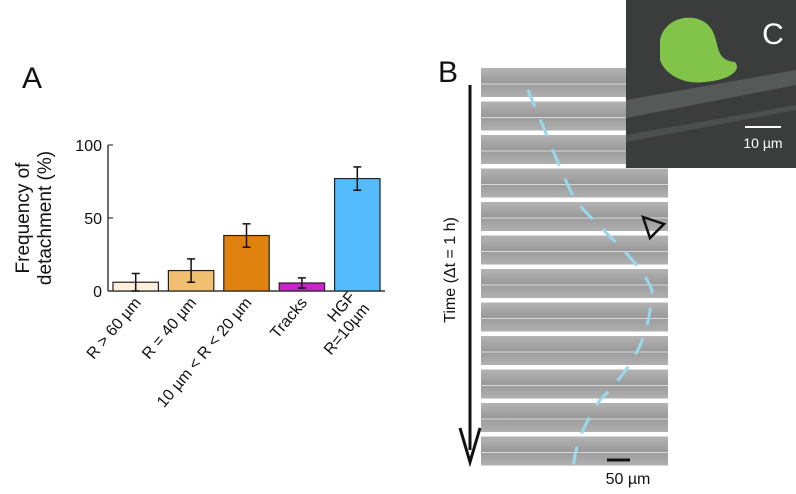 This screenshot has width=796, height=494. Describe the element at coordinates (114, 329) in the screenshot. I see `x-tick-label: R > 60 µm` at that location.